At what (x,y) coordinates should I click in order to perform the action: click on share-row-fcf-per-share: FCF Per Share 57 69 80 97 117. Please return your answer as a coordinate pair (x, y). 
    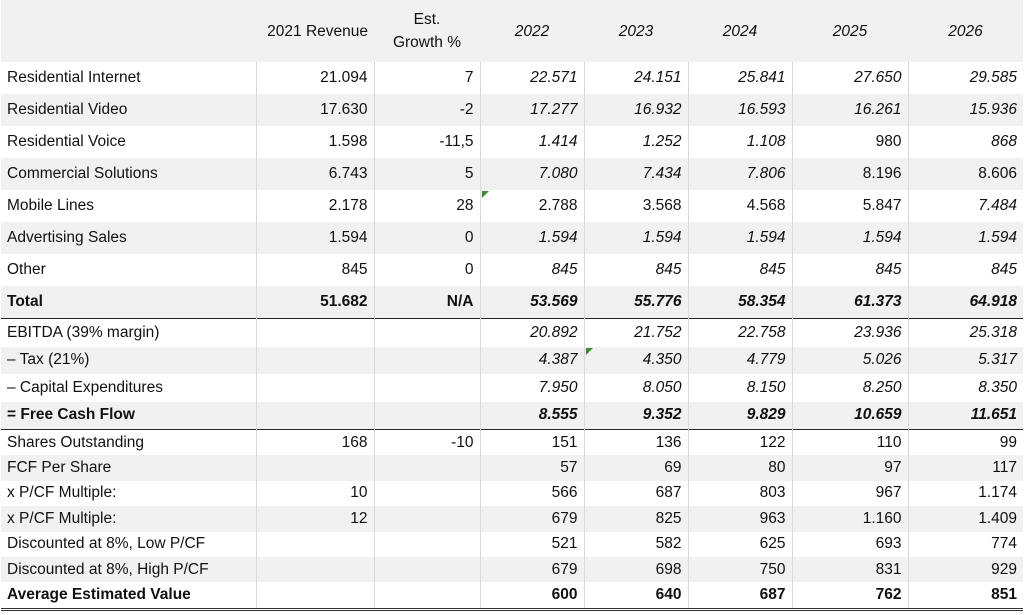
    Looking at the image, I should click on (512, 468).